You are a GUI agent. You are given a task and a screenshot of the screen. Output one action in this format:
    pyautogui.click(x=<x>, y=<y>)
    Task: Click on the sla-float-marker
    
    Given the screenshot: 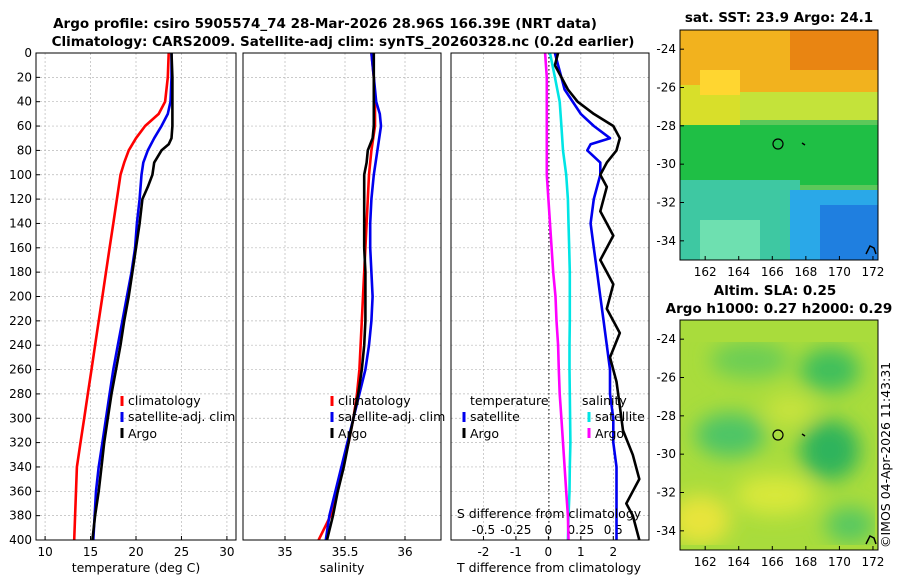 What is the action you would take?
    pyautogui.click(x=778, y=435)
    